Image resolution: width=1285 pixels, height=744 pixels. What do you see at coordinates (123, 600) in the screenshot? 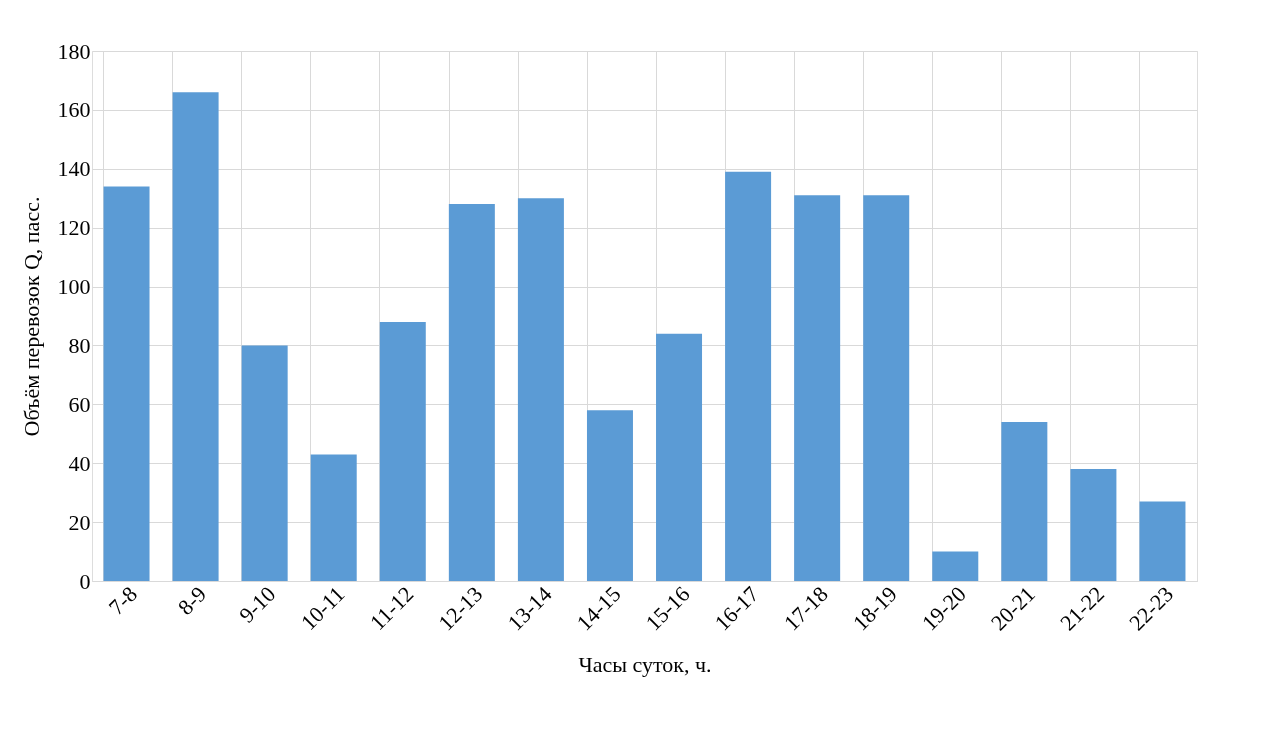
I see `x-tick-label: 7-8` at bounding box center [123, 600].